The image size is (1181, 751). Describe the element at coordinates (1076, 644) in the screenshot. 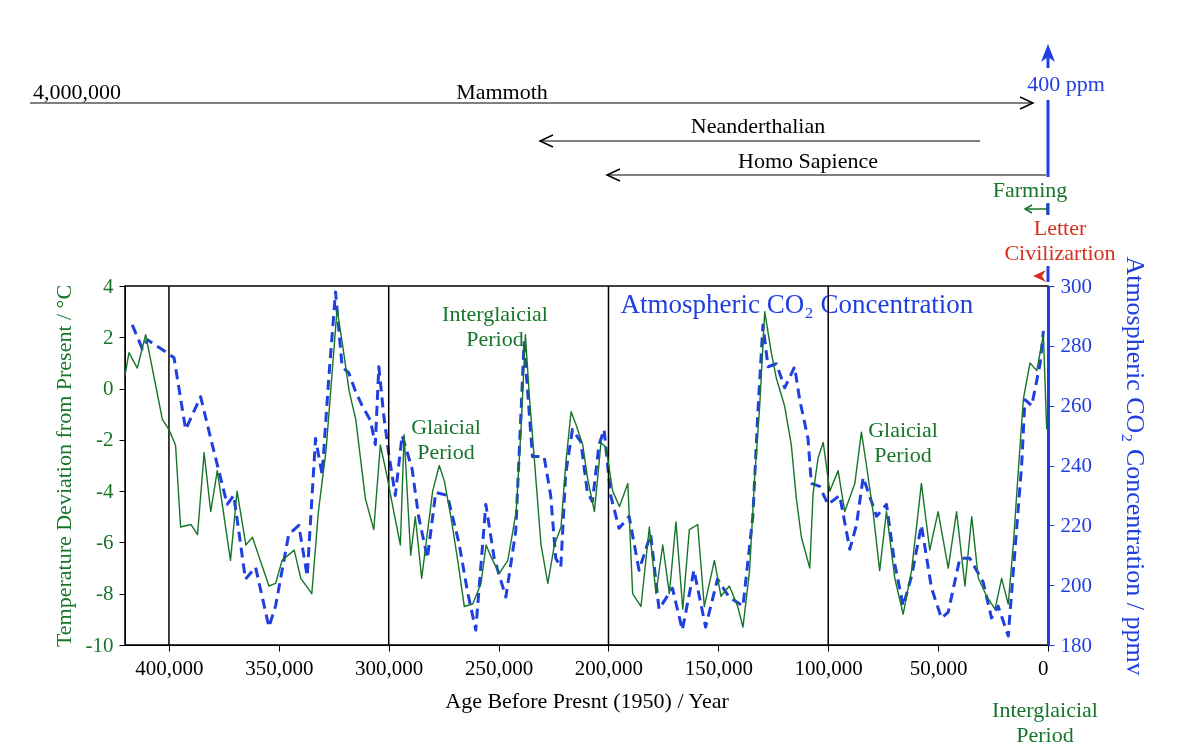

I see `y2-tick-label: 180` at that location.